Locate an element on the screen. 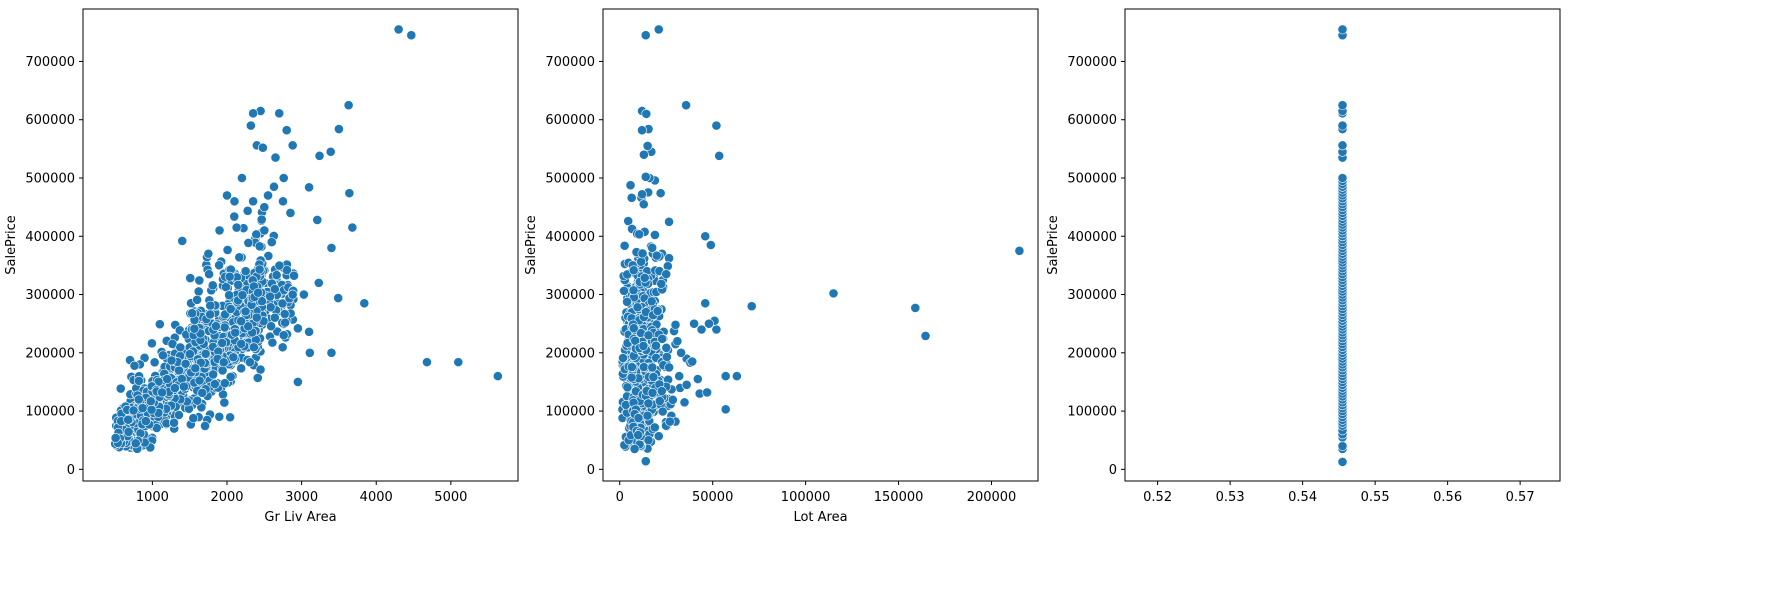 This screenshot has width=1789, height=590. y-tick-label: 200000 is located at coordinates (1092, 353).